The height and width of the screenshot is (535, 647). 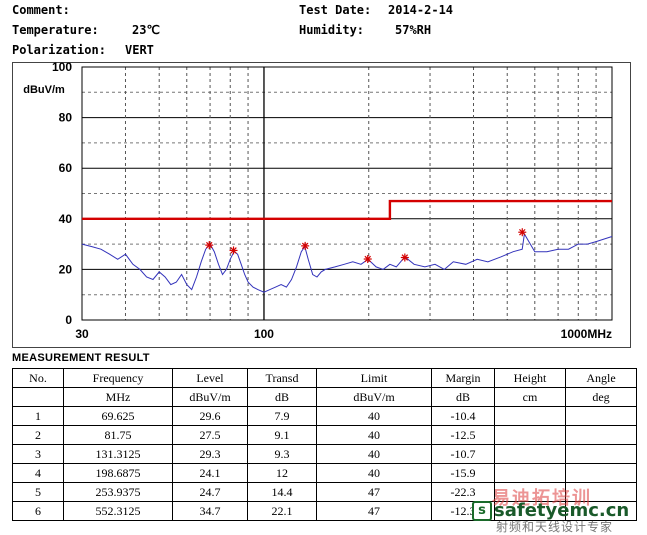 What do you see at coordinates (44, 90) in the screenshot?
I see `y-axis-label: dBuV/m` at bounding box center [44, 90].